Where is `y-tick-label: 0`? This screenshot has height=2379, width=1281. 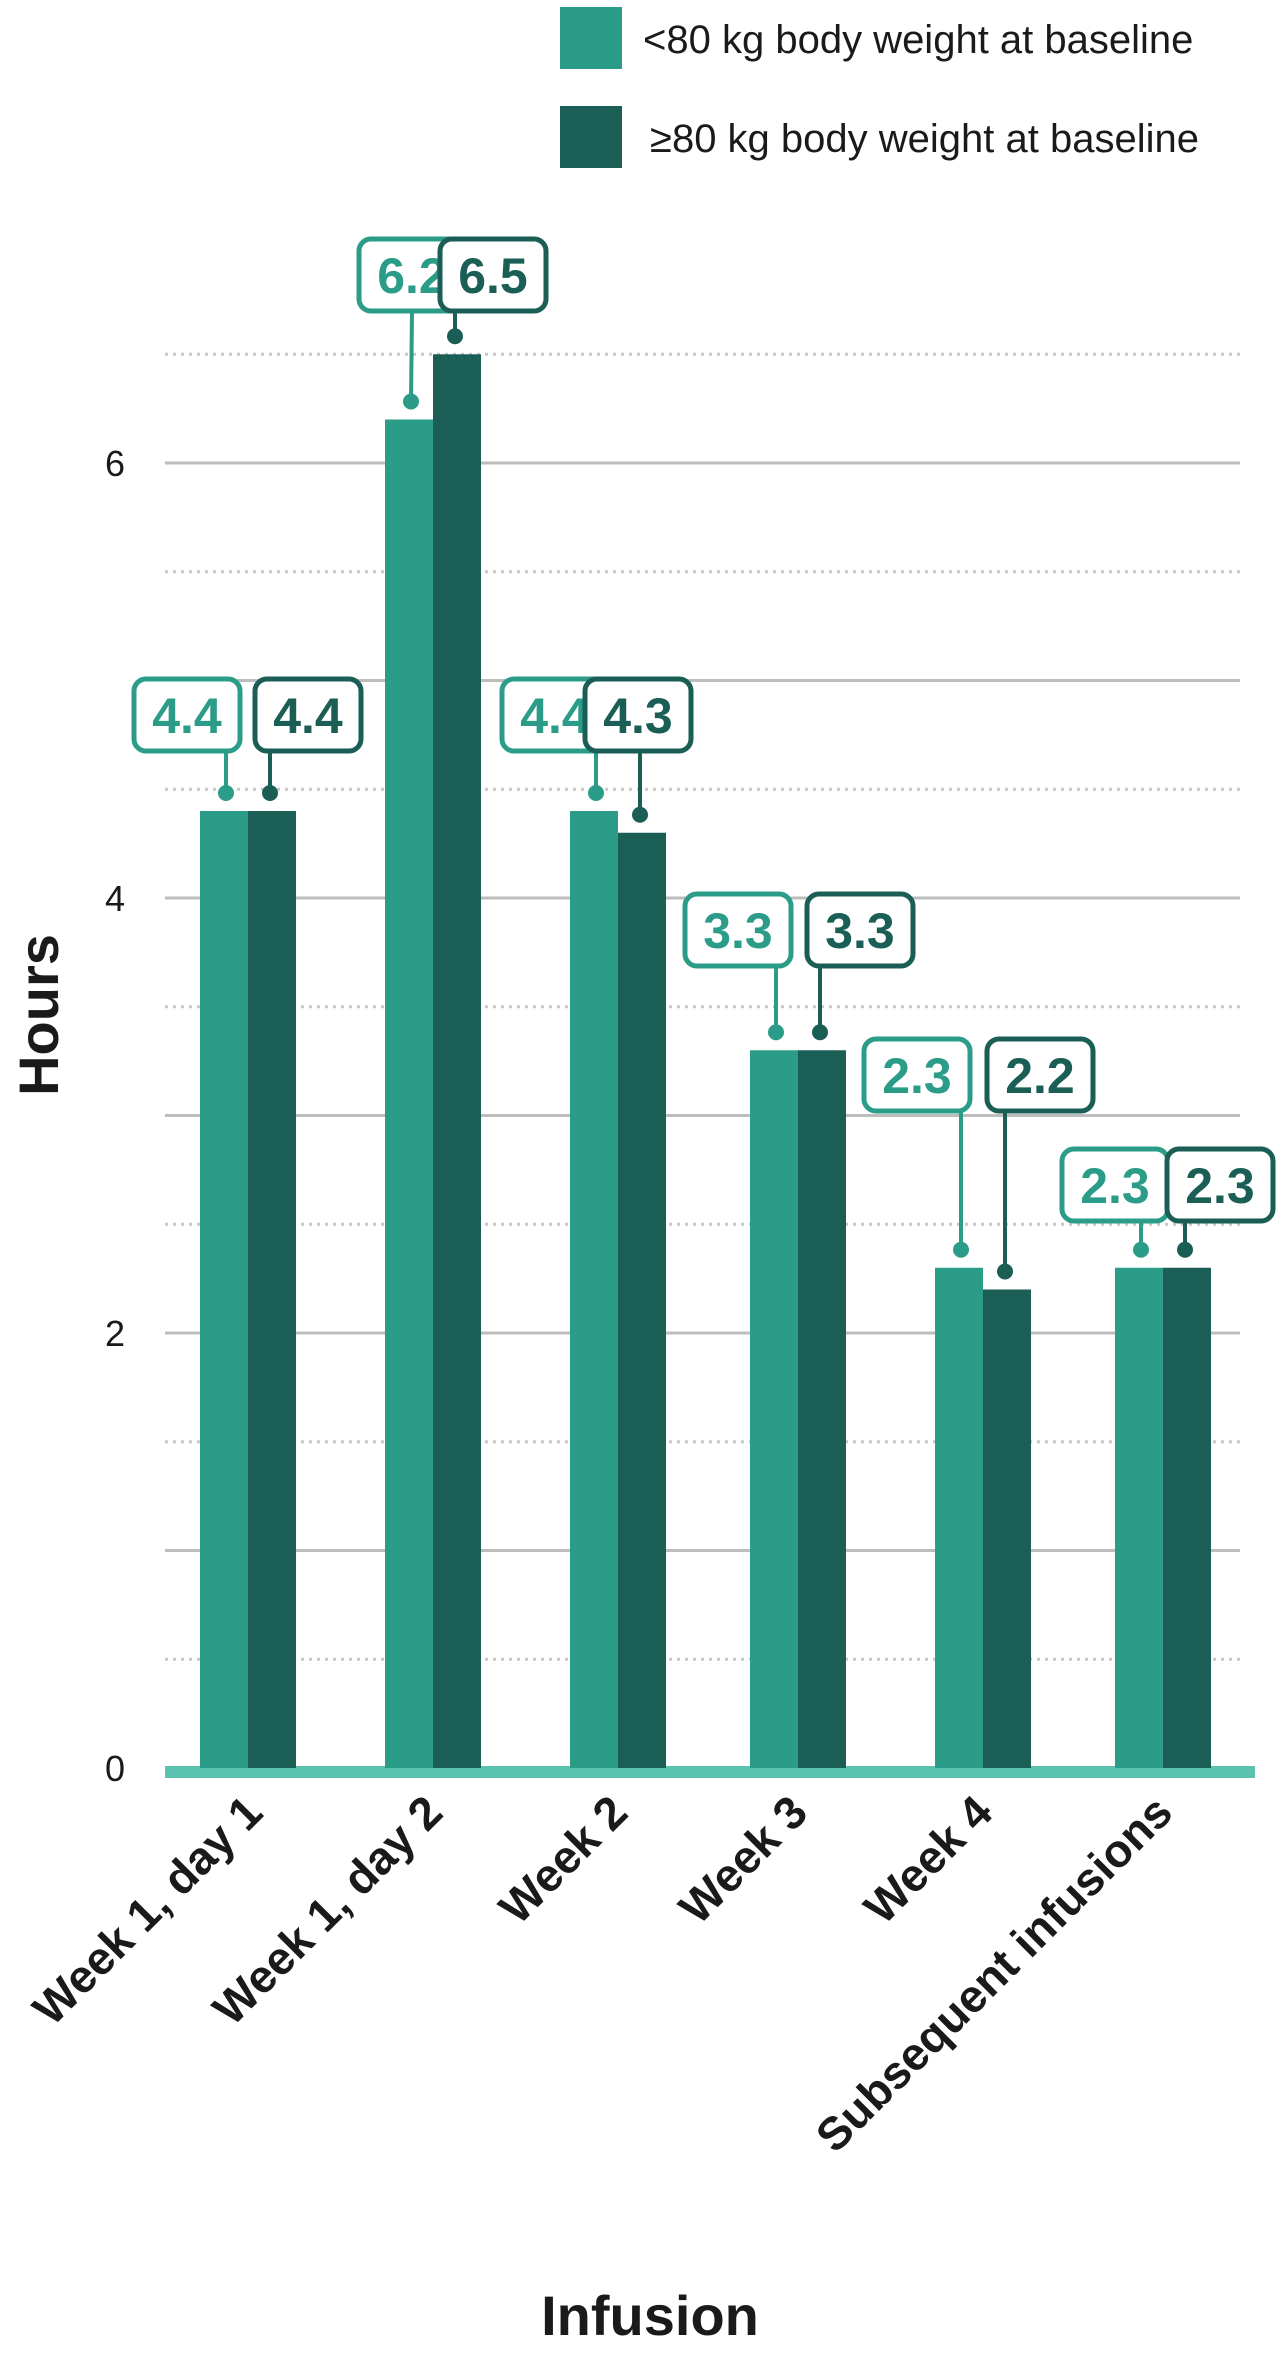 y-tick-label: 0 is located at coordinates (115, 1768).